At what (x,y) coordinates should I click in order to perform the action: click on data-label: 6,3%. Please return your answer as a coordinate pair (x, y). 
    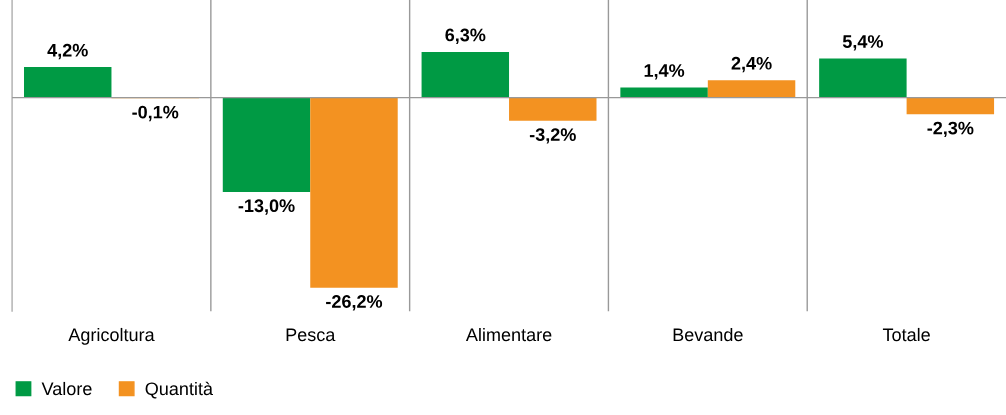
    Looking at the image, I should click on (465, 36).